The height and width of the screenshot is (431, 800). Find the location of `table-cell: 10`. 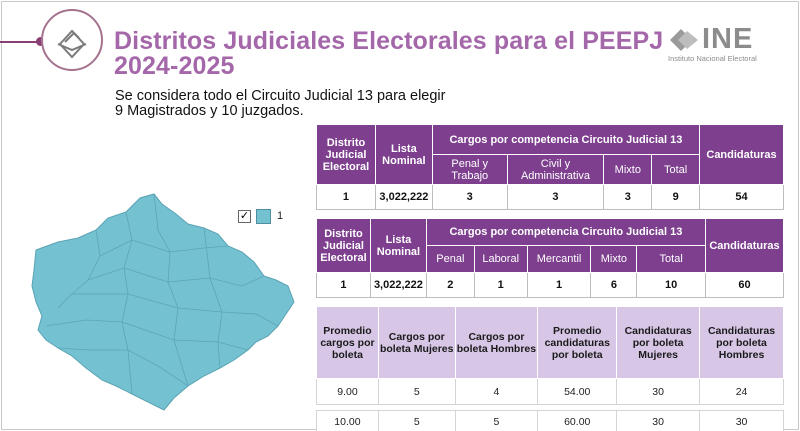

table-cell: 10 is located at coordinates (671, 285).